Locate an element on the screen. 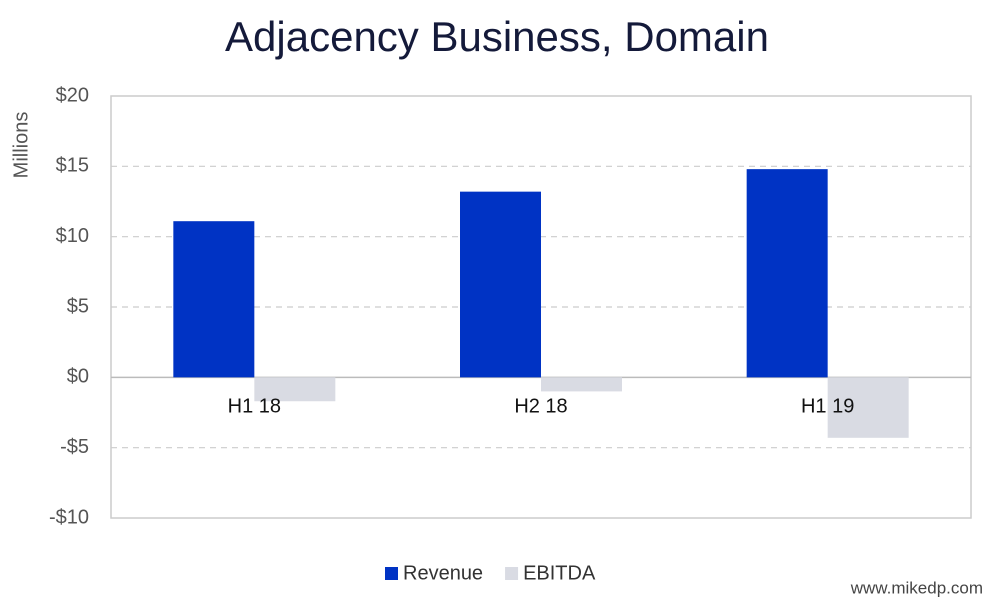 This screenshot has height=613, width=995. legend-label: Revenue is located at coordinates (443, 573).